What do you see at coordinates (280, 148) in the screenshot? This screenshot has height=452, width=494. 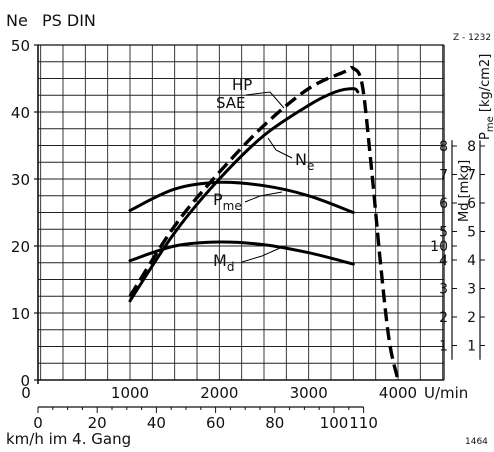 I see `leader-ne` at bounding box center [280, 148].